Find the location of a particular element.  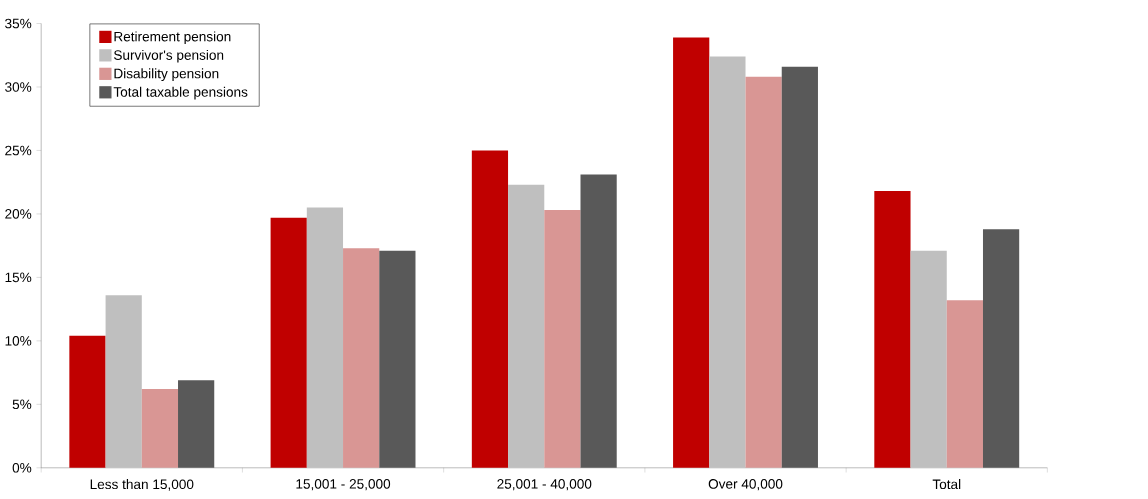

legend-label: Survivor's pension is located at coordinates (169, 56).